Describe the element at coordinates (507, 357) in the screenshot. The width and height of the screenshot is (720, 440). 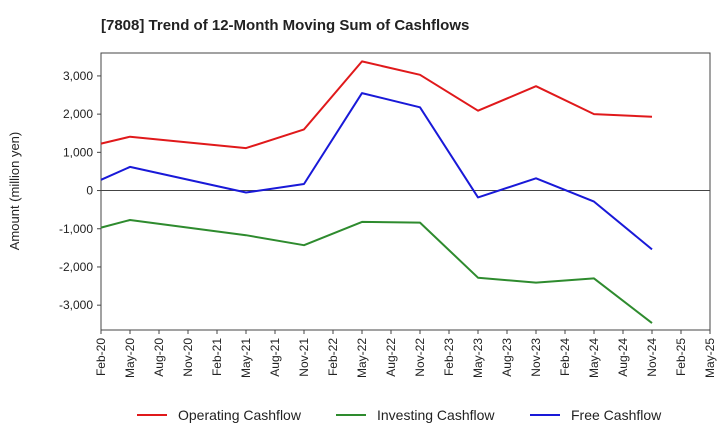
I see `x-tick-label: Aug-23` at that location.